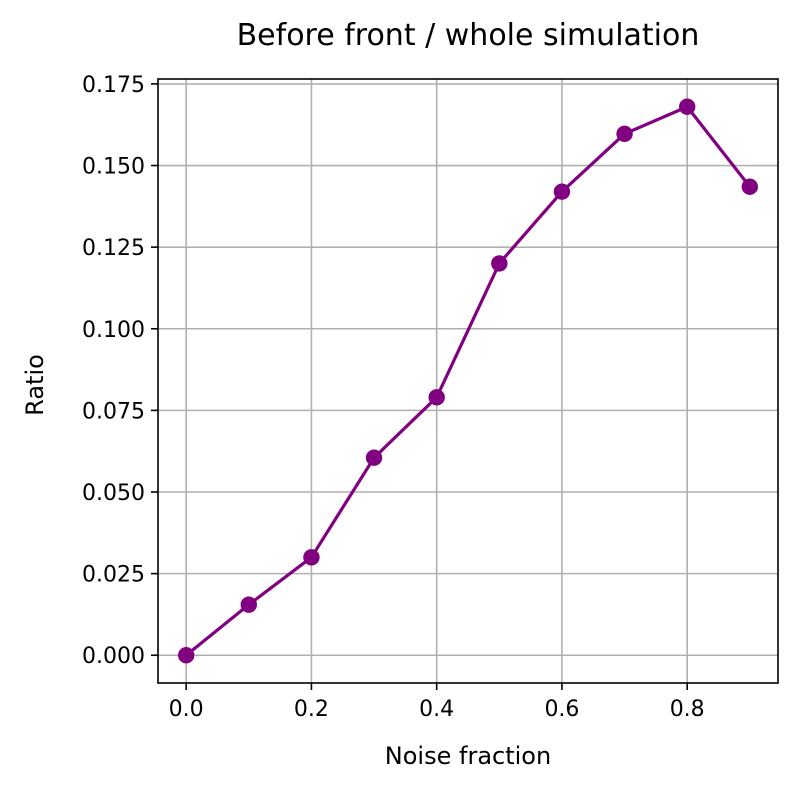  Describe the element at coordinates (436, 709) in the screenshot. I see `x-tick-label: 0.4` at that location.